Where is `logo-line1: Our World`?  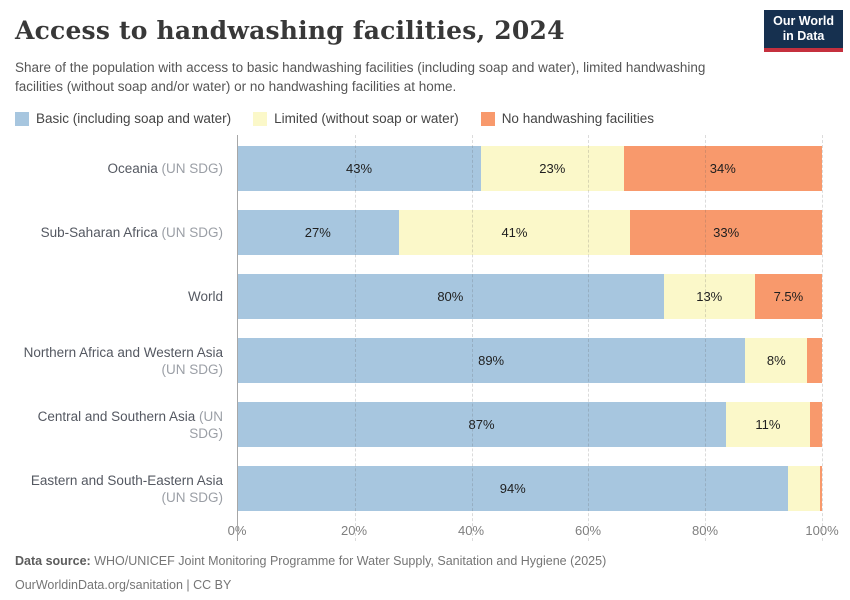 logo-line1: Our World is located at coordinates (803, 21).